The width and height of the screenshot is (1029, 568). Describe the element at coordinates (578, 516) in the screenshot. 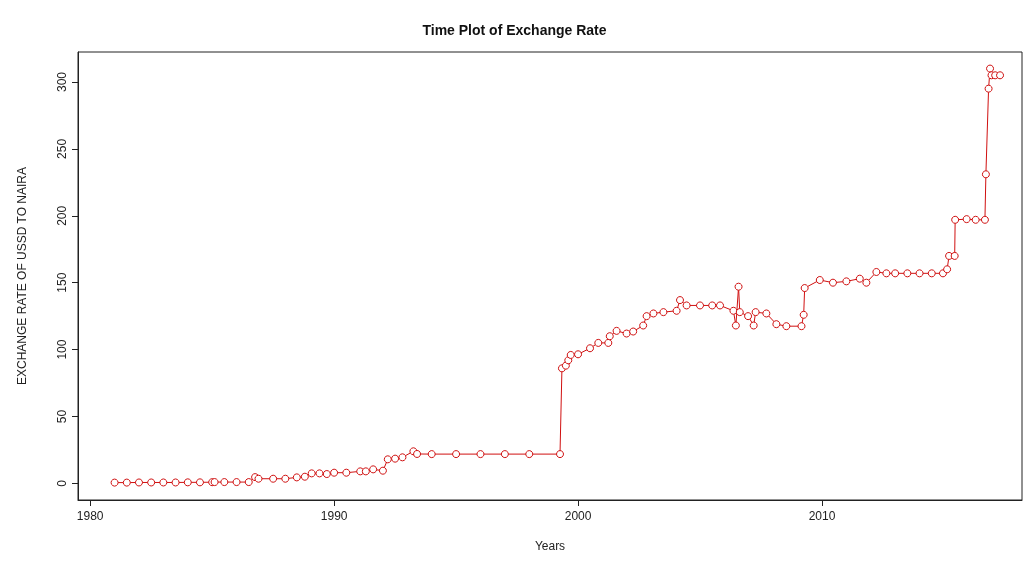

I see `x-tick-label: 2000` at that location.